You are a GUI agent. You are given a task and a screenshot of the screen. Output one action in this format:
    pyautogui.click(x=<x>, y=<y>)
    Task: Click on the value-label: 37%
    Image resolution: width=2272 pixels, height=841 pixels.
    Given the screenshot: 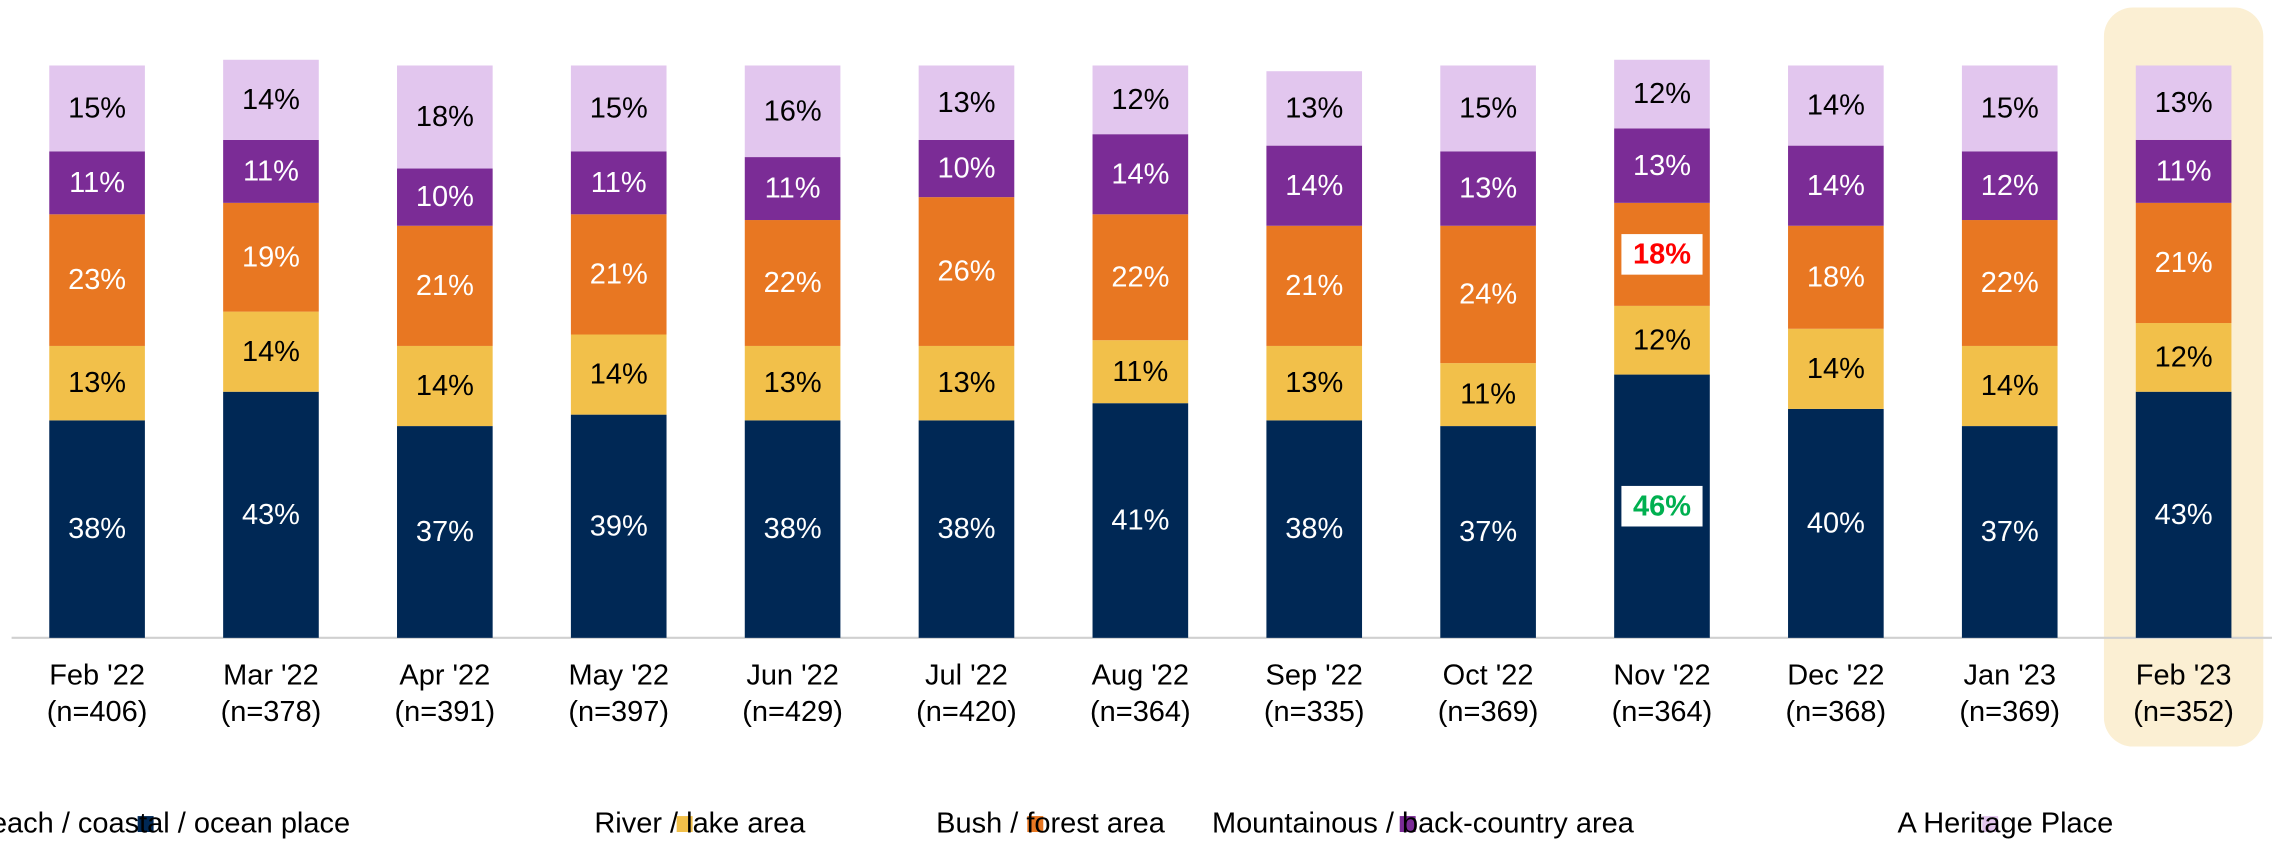 What is the action you would take?
    pyautogui.click(x=2010, y=532)
    